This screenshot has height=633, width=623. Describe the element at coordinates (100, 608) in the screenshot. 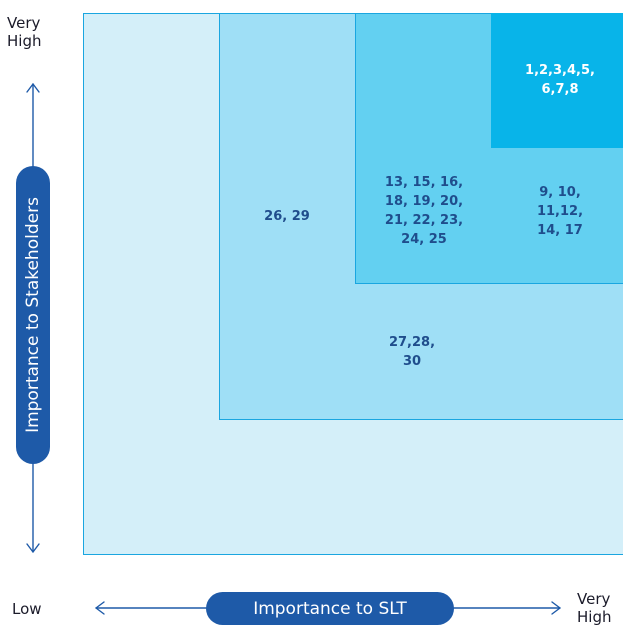

I see `x-axis-arrow-left-icon` at that location.